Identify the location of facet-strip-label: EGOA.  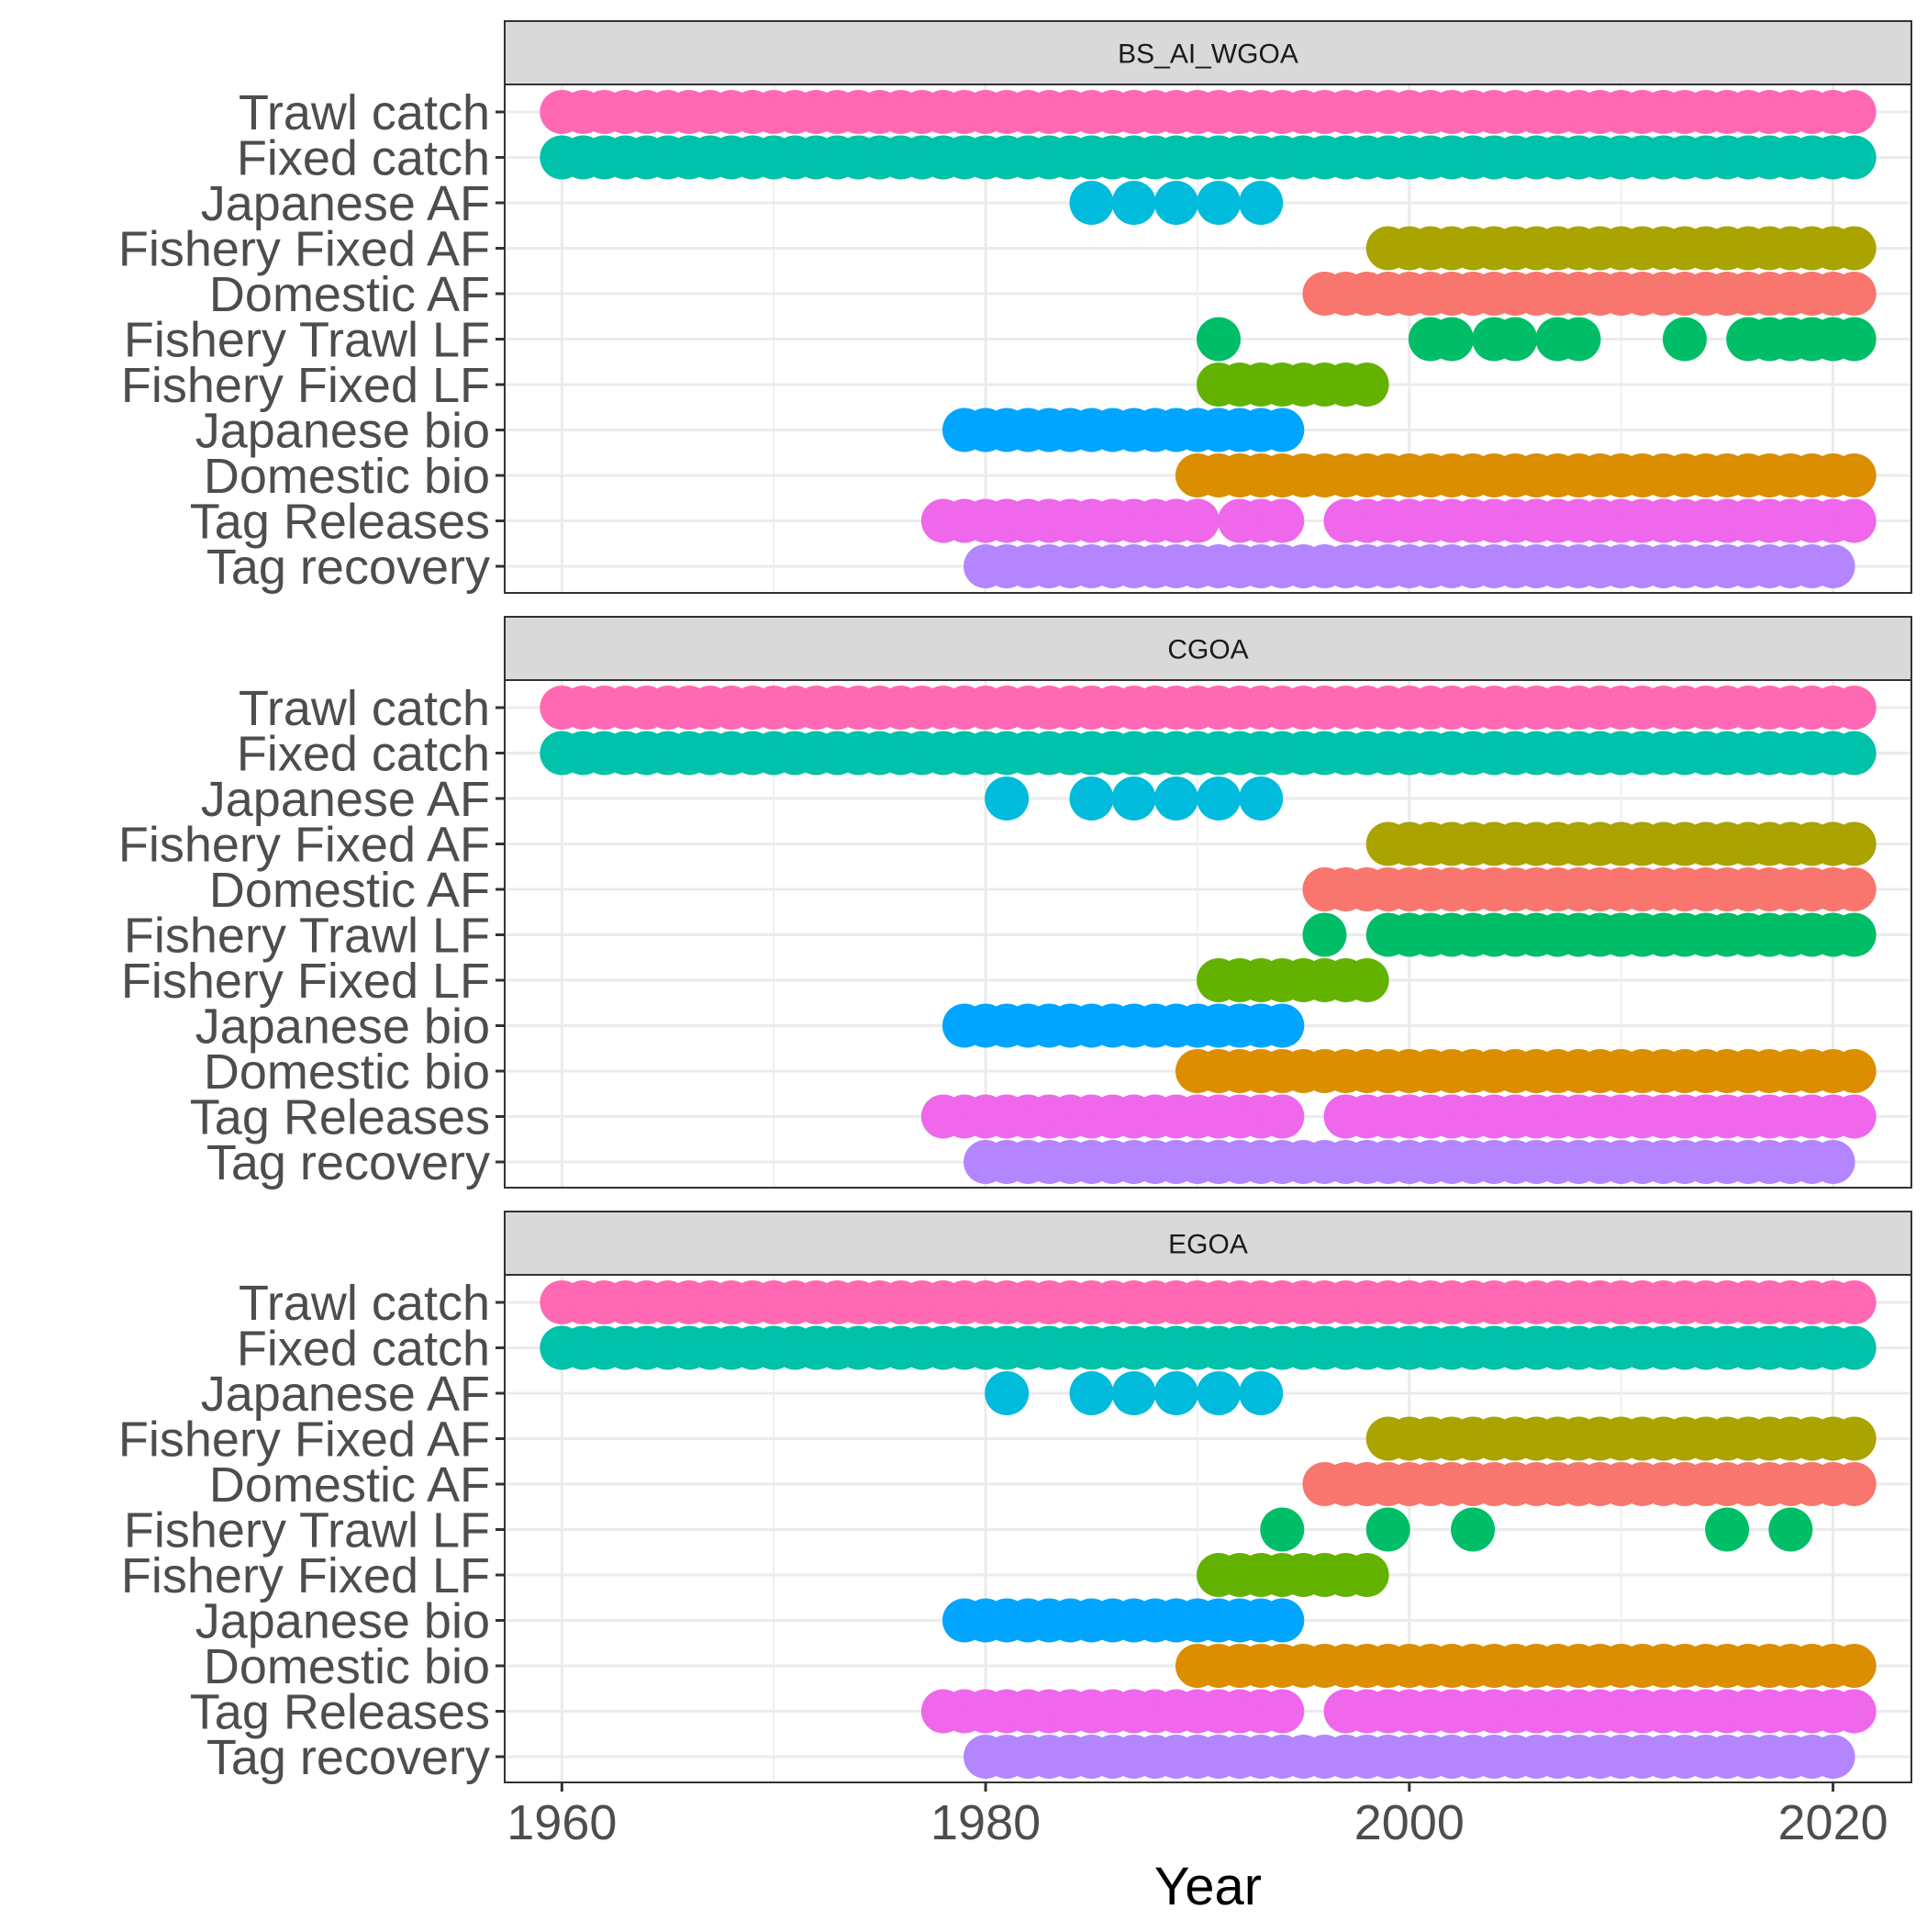
(1208, 1245).